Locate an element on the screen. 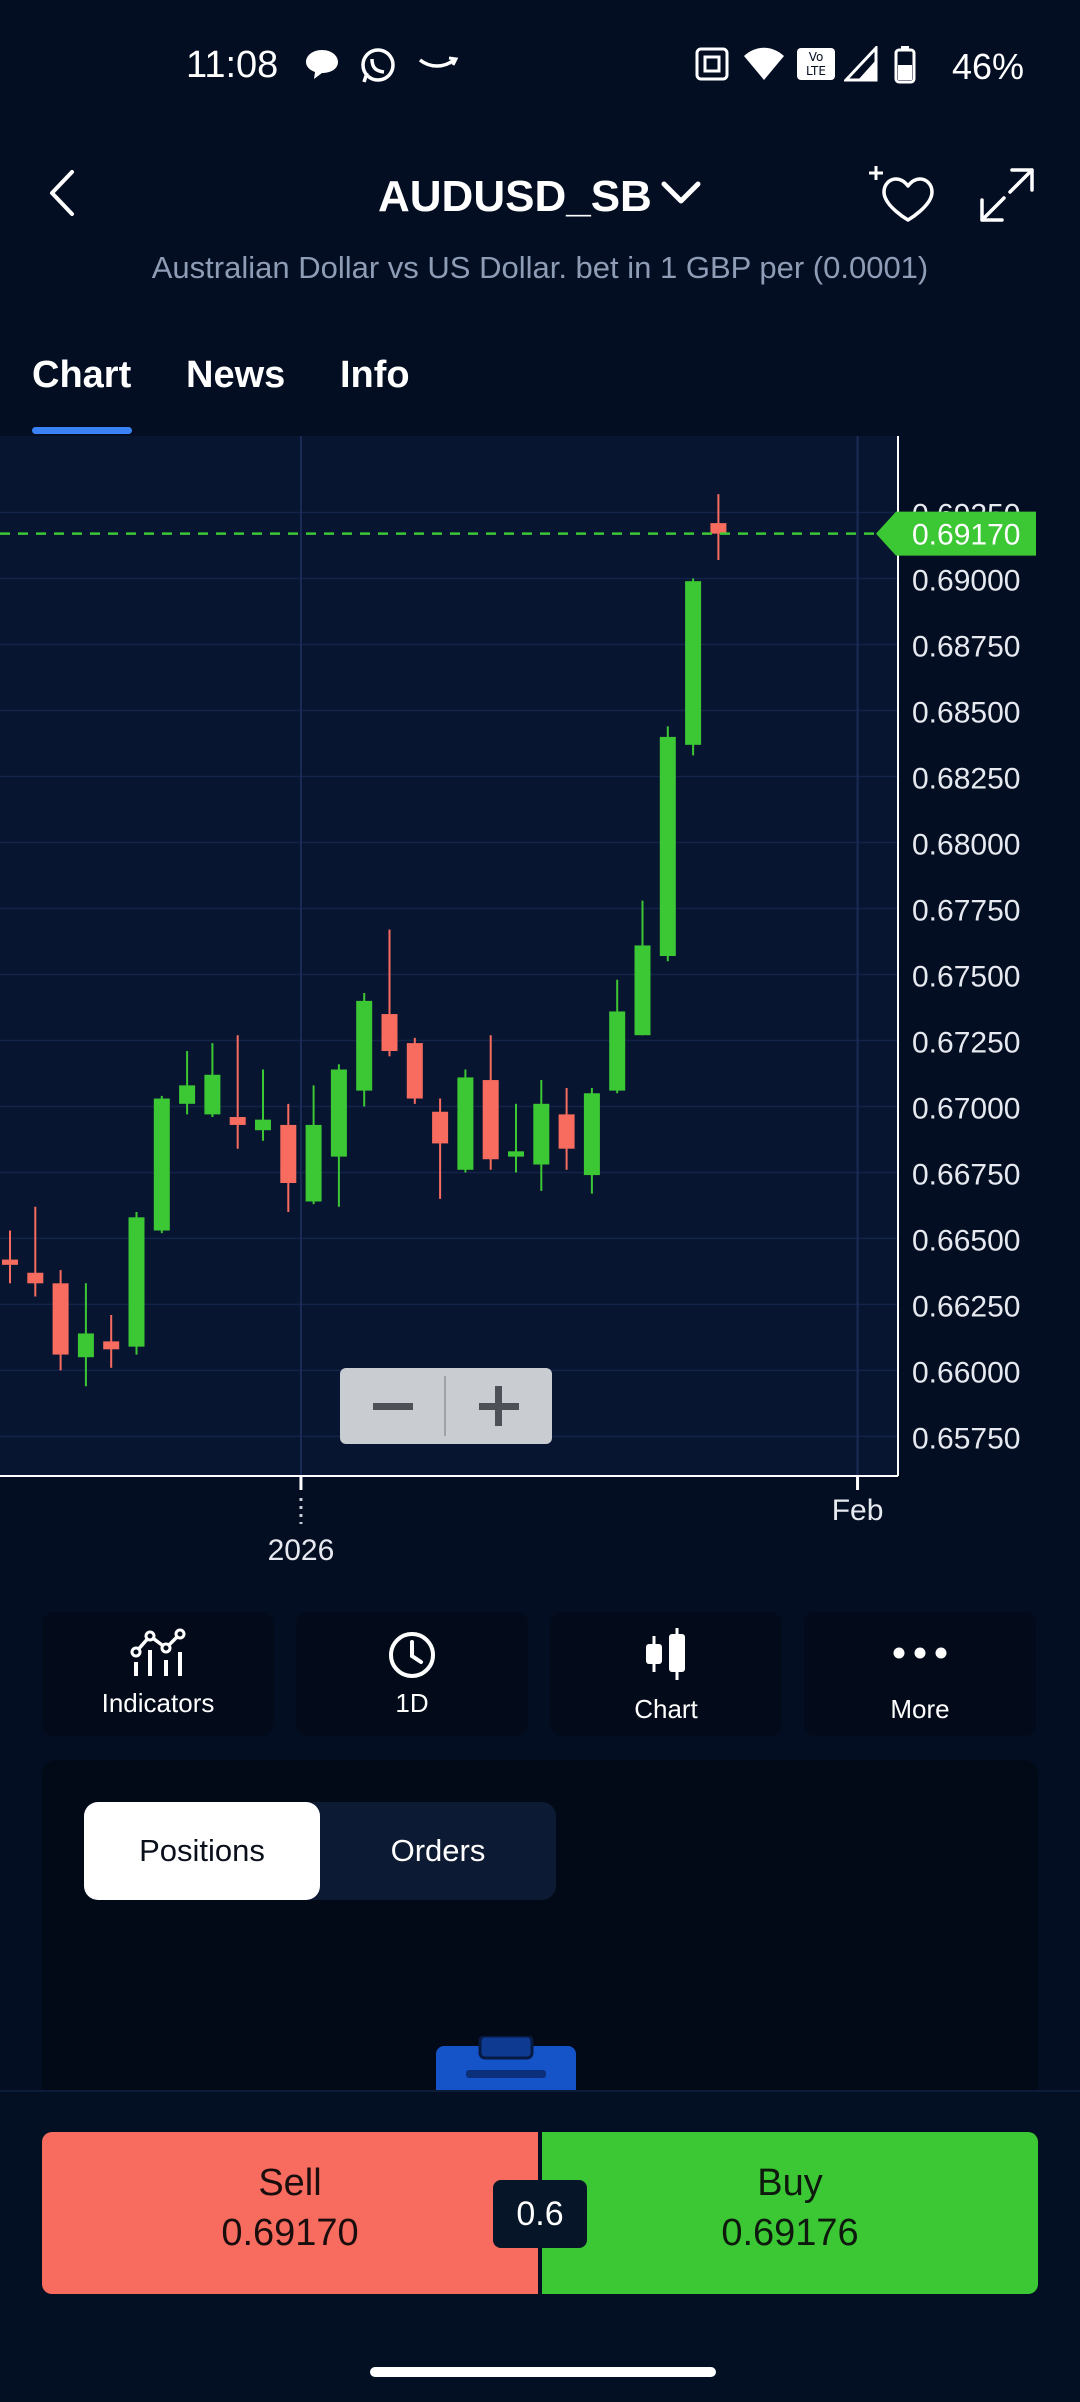 The height and width of the screenshot is (2402, 1080). home-indicator is located at coordinates (543, 2372).